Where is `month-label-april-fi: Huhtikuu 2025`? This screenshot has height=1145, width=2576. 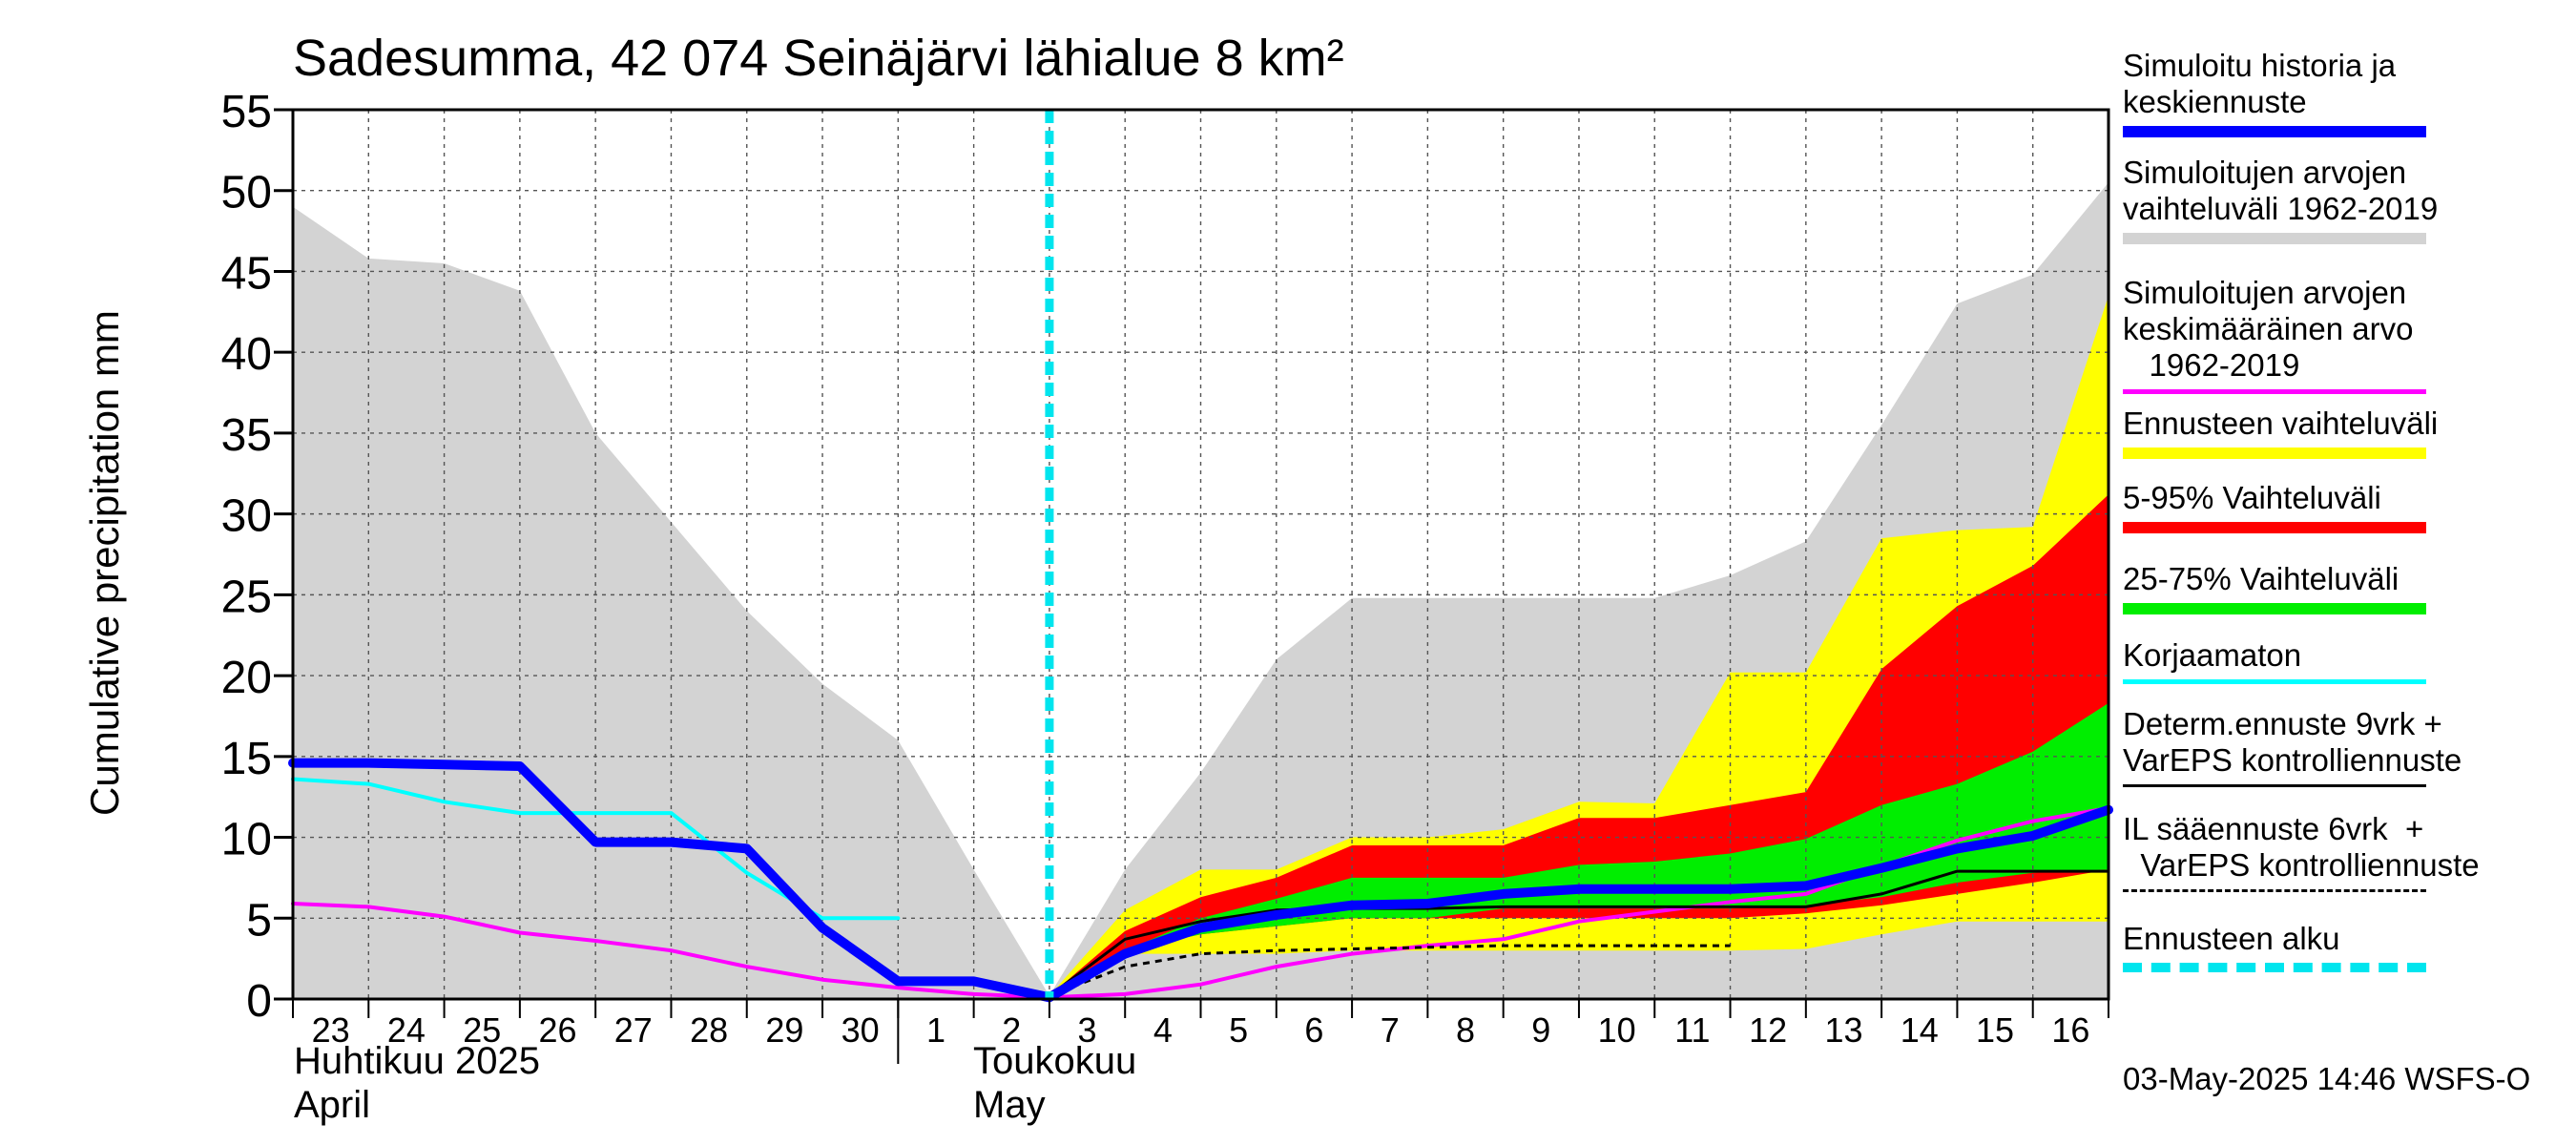
month-label-april-fi: Huhtikuu 2025 is located at coordinates (417, 1061).